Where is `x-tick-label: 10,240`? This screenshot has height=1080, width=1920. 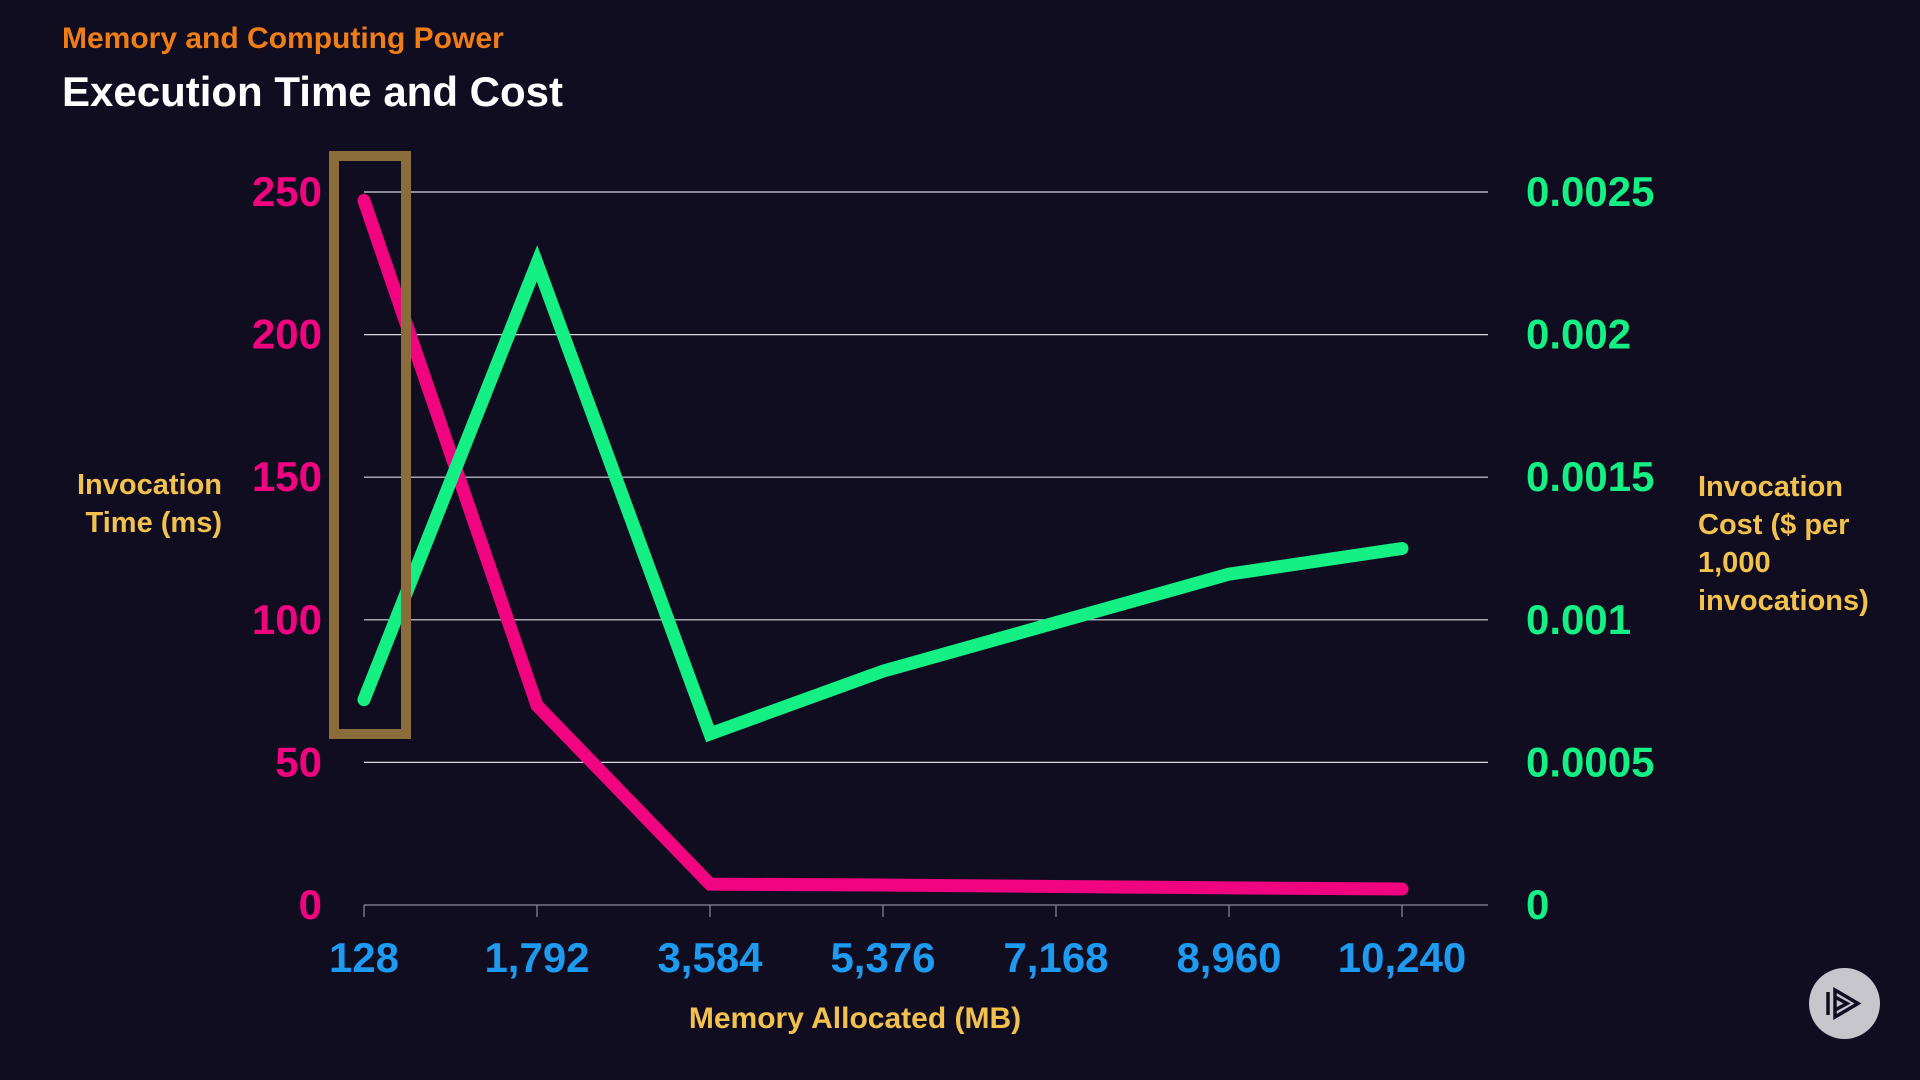
x-tick-label: 10,240 is located at coordinates (1402, 957).